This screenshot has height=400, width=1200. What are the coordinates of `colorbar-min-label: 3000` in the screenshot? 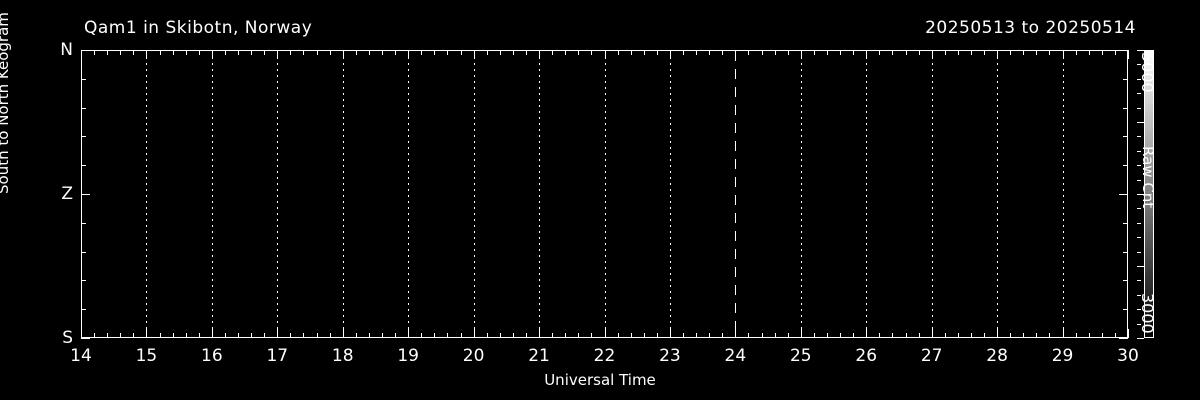 It's located at (1147, 313).